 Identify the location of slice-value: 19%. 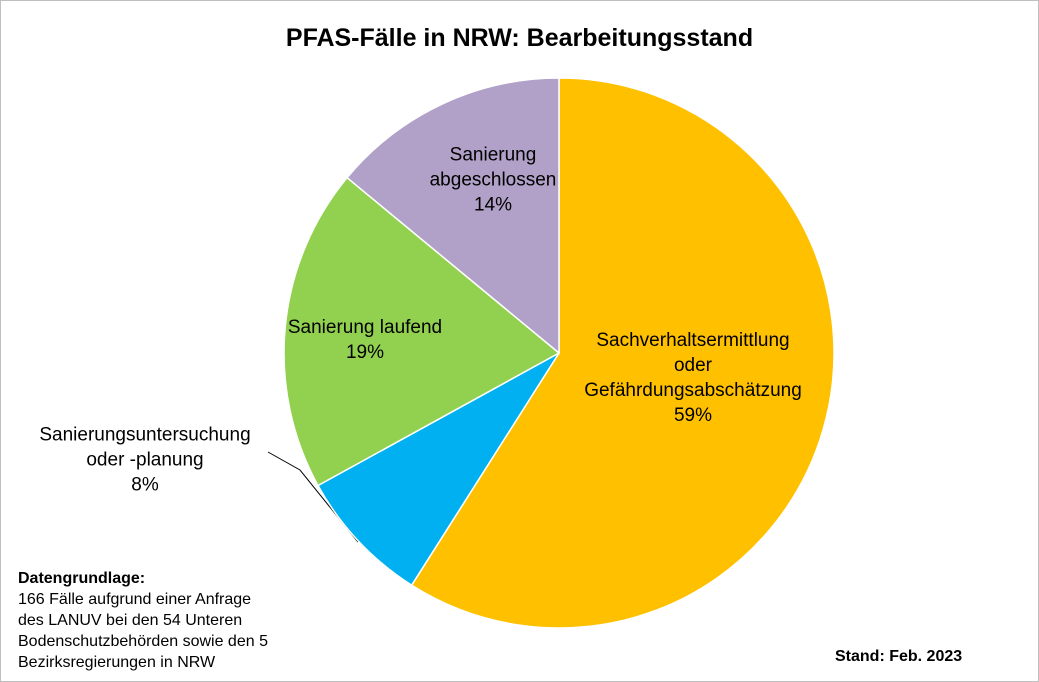
(365, 352).